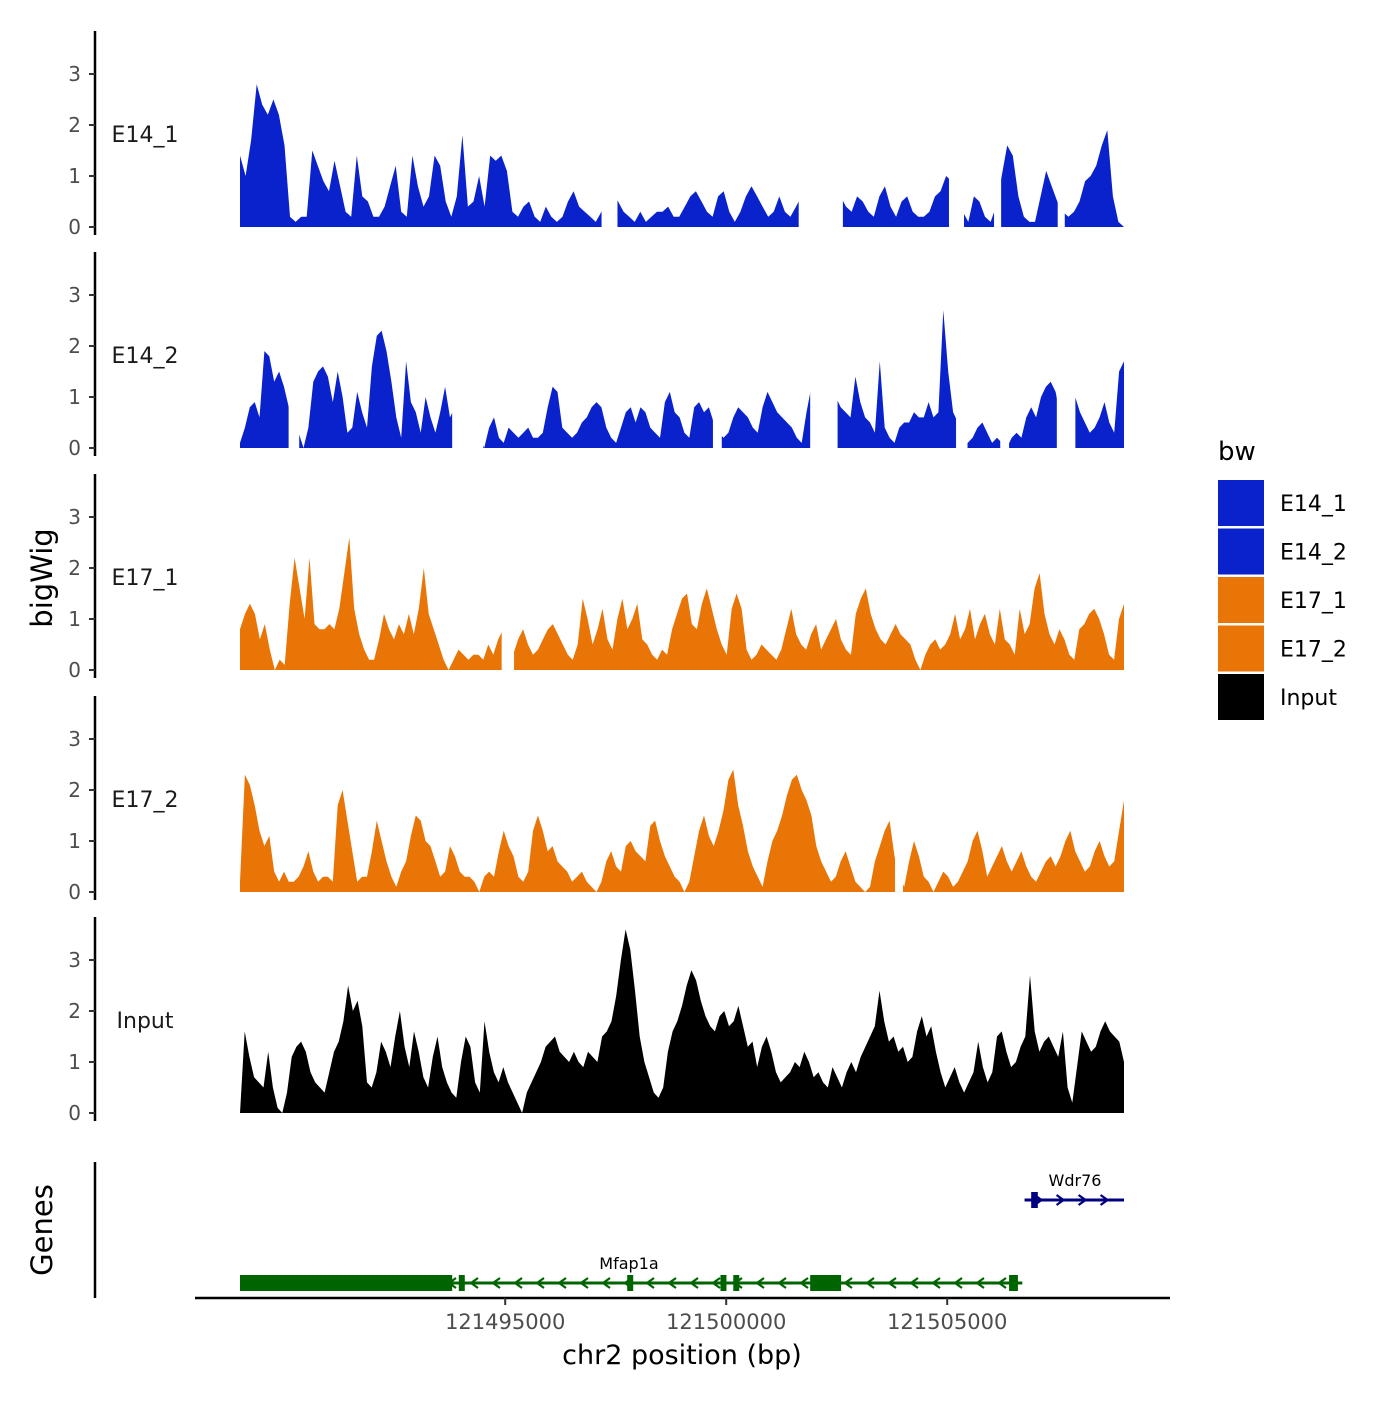  I want to click on x-axis: 121495000 121500000 121505000, so click(682, 1315).